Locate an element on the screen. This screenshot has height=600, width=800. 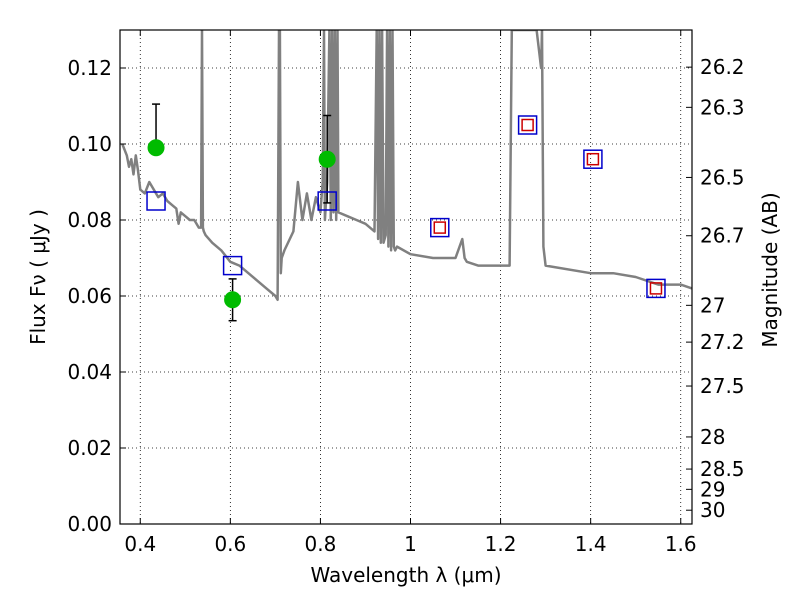
y-axis-label: Flux Fν ( μJy ) is located at coordinates (38, 277).